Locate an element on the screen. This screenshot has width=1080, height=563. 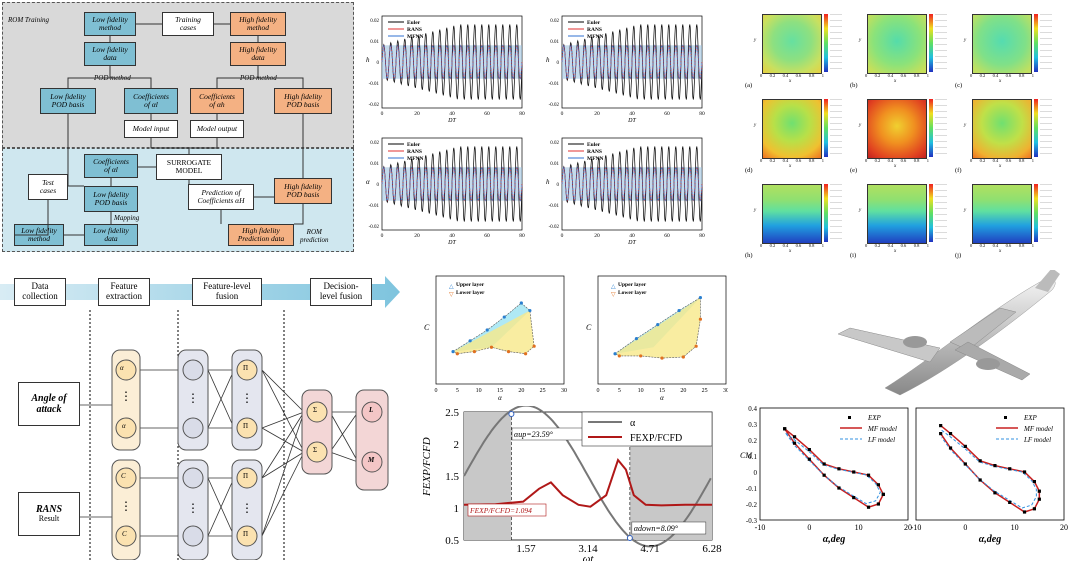
input-rans-result: RANS Result is located at coordinates (49, 514).